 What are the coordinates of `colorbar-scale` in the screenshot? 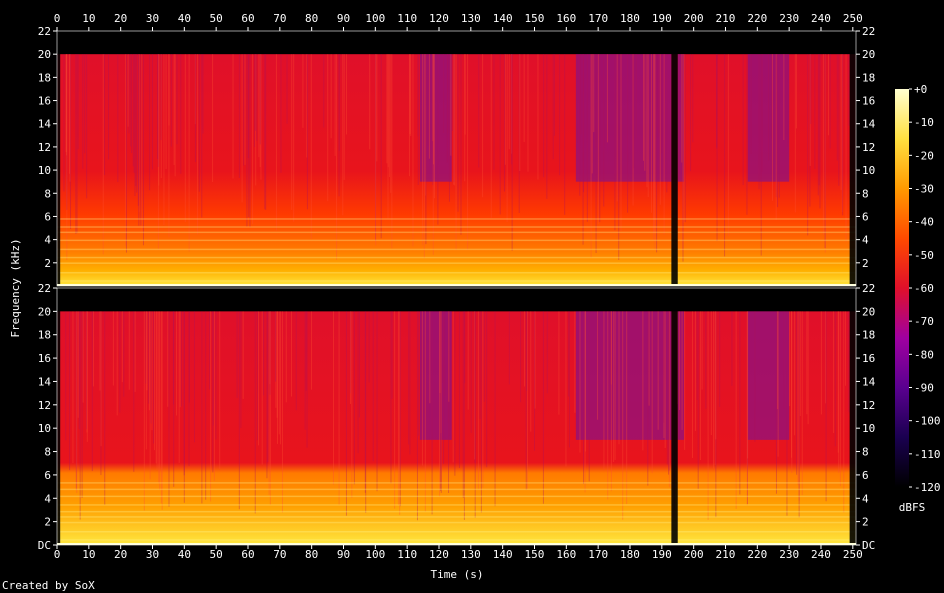 It's located at (902, 288).